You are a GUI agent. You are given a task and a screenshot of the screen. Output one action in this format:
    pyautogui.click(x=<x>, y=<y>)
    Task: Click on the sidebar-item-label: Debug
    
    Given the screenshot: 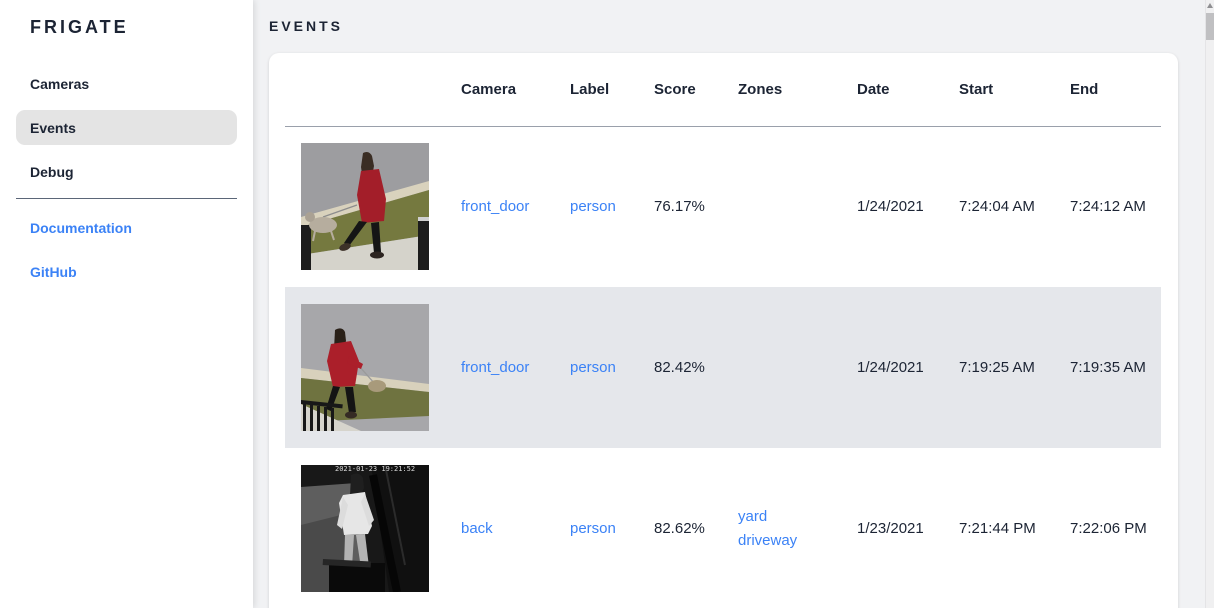 What is the action you would take?
    pyautogui.click(x=52, y=171)
    